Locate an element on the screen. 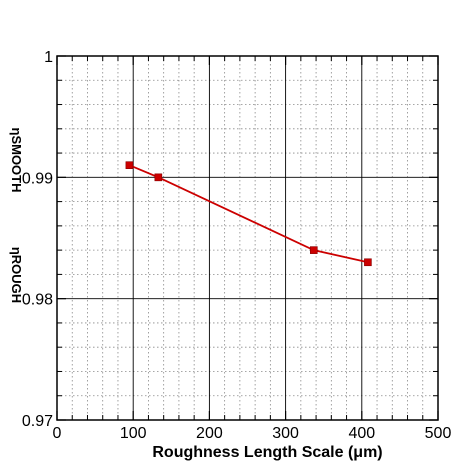  series-group is located at coordinates (248, 214).